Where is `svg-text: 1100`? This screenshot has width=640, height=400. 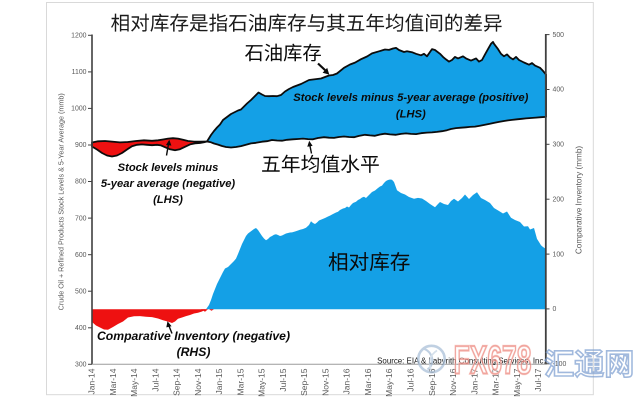 svg-text: 1100 is located at coordinates (79, 72).